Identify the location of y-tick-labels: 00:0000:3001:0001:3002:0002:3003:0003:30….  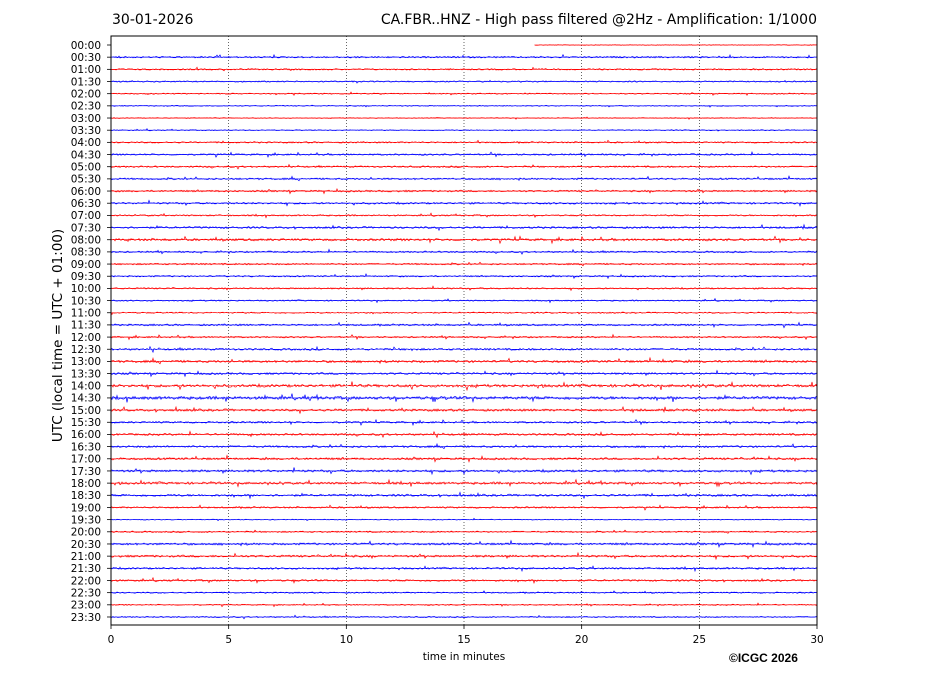
(91, 332).